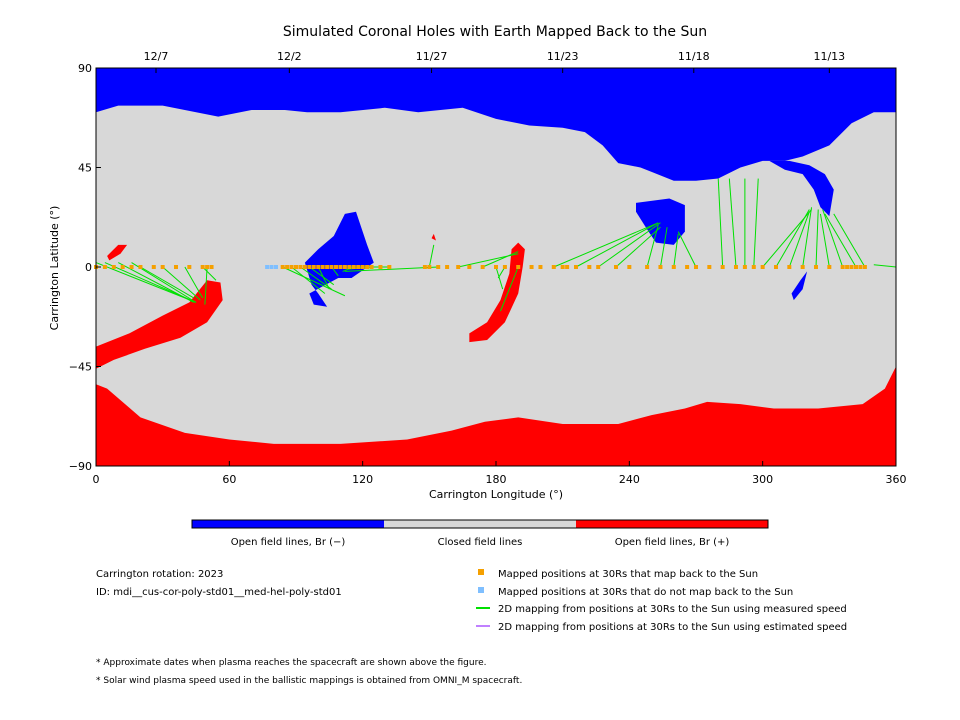  What do you see at coordinates (829, 56) in the screenshot?
I see `top-date-label-5: 11/13` at bounding box center [829, 56].